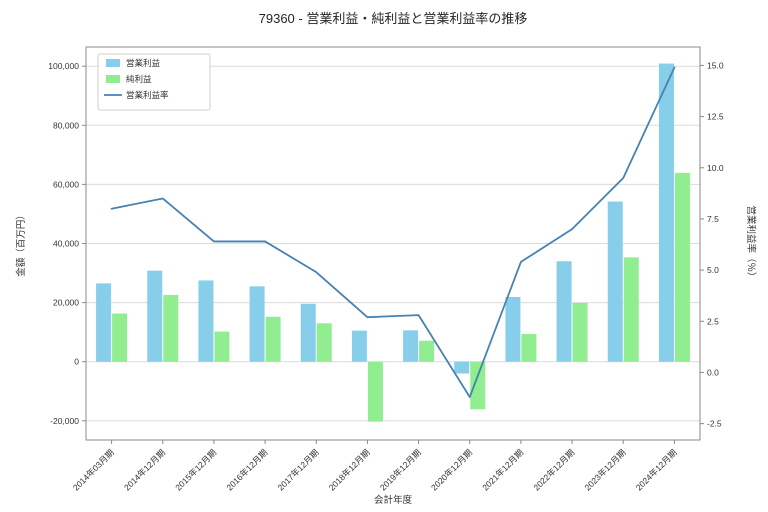  I want to click on x-tick-label: 2017年12月期, so click(297, 469).